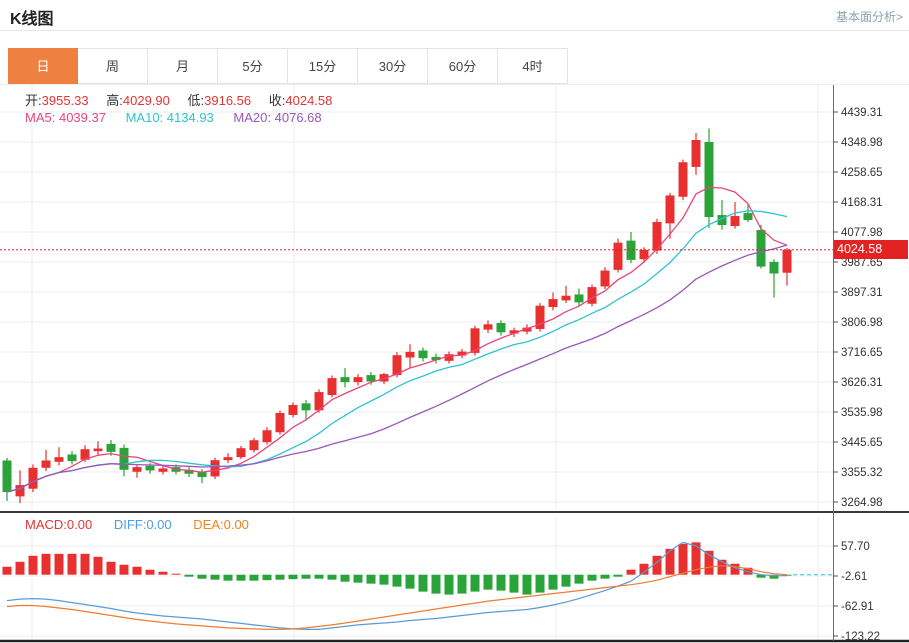 Image resolution: width=909 pixels, height=643 pixels. Describe the element at coordinates (862, 263) in the screenshot. I see `y-axis-label: 3987.65` at that location.